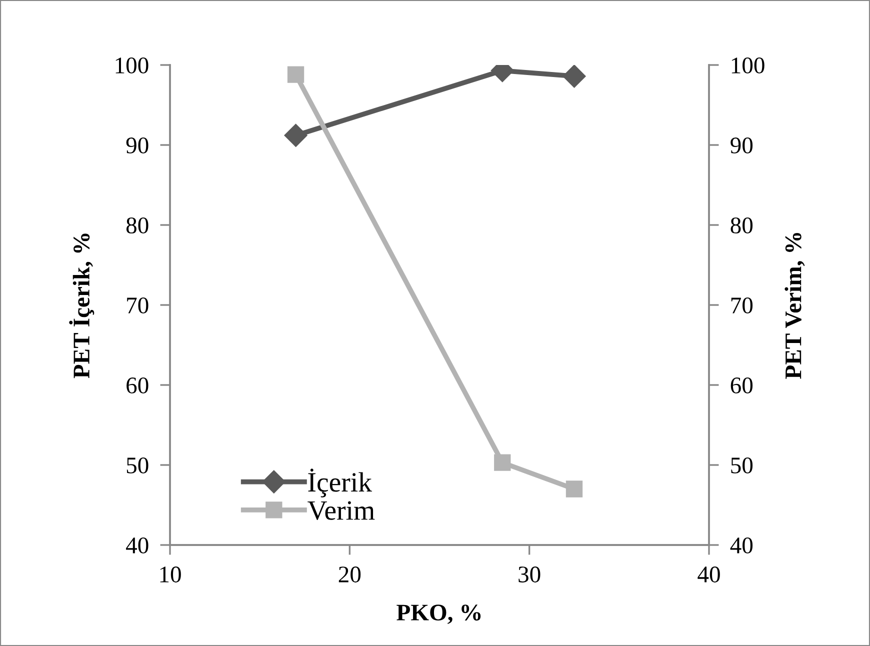 The height and width of the screenshot is (646, 870). I want to click on y2-tick-label: 70, so click(742, 305).